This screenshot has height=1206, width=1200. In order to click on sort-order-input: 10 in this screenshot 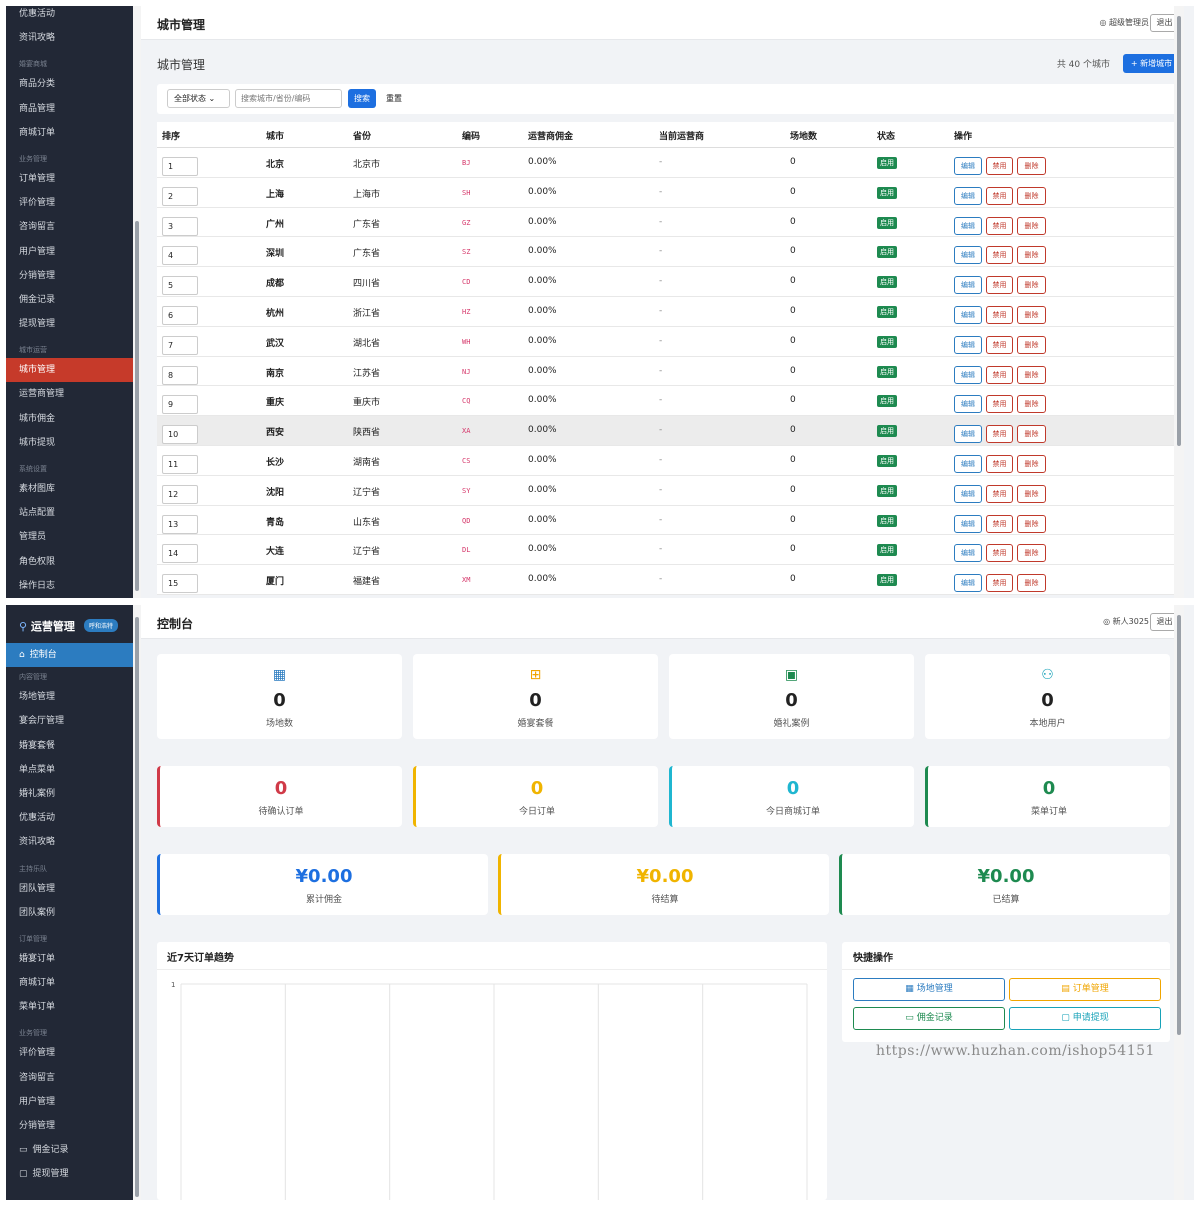, I will do `click(180, 435)`.